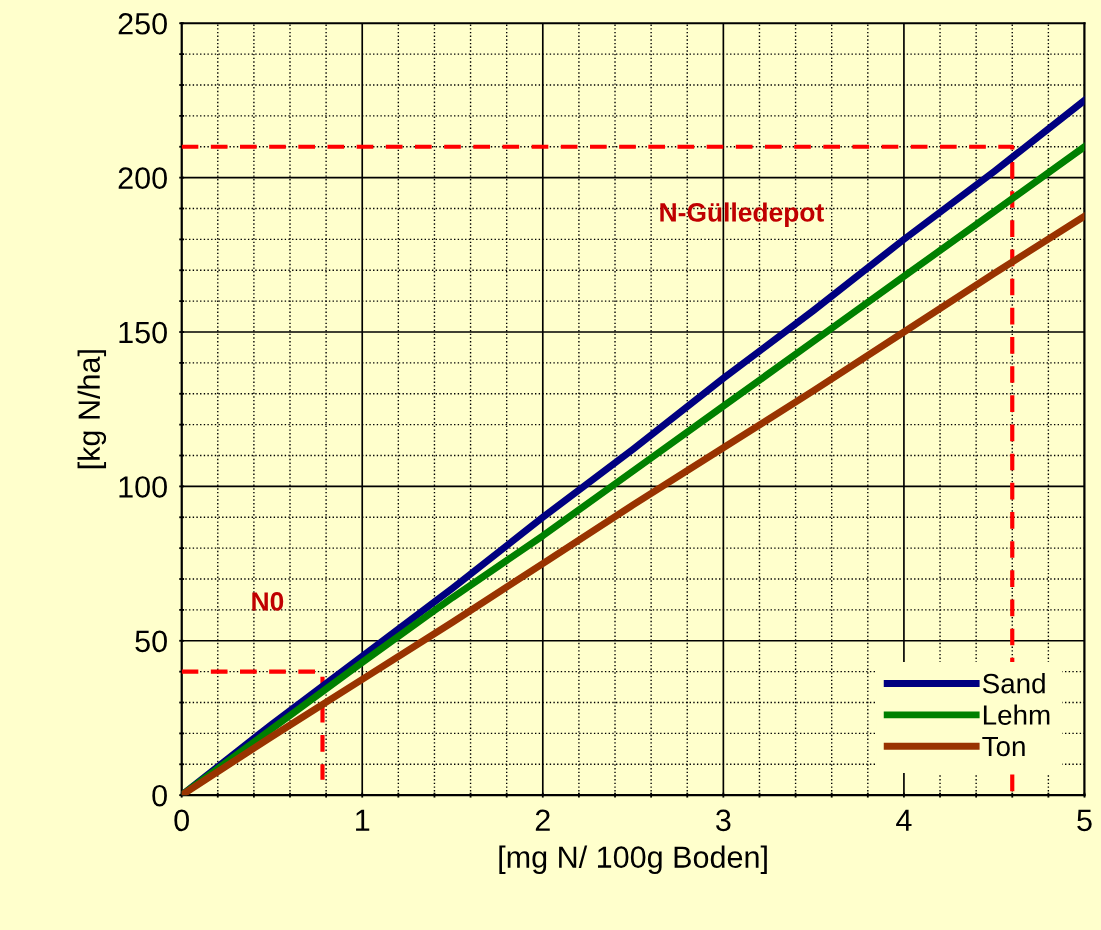 The height and width of the screenshot is (930, 1101). What do you see at coordinates (142, 178) in the screenshot?
I see `y-tick-label: 200` at bounding box center [142, 178].